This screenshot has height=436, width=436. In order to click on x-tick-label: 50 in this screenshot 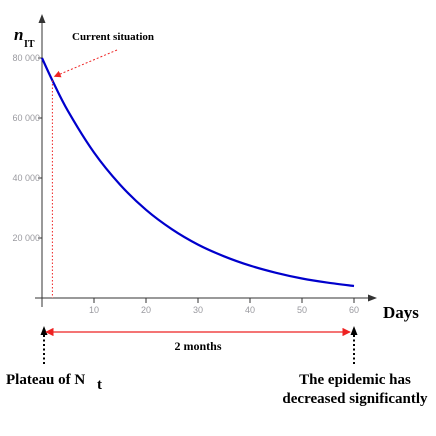, I will do `click(302, 310)`.